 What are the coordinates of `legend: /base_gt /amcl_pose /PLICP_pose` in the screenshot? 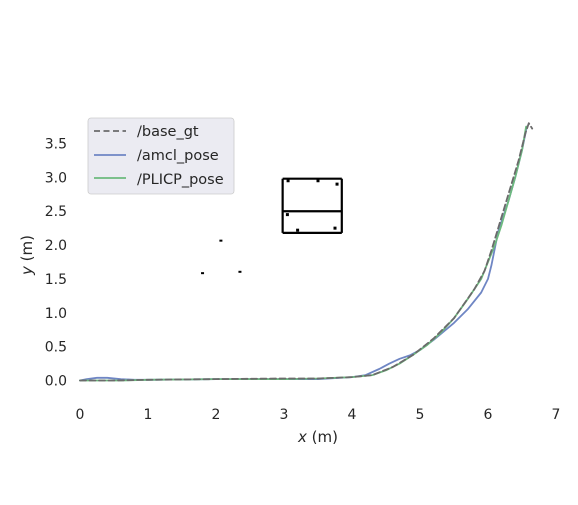 It's located at (161, 156).